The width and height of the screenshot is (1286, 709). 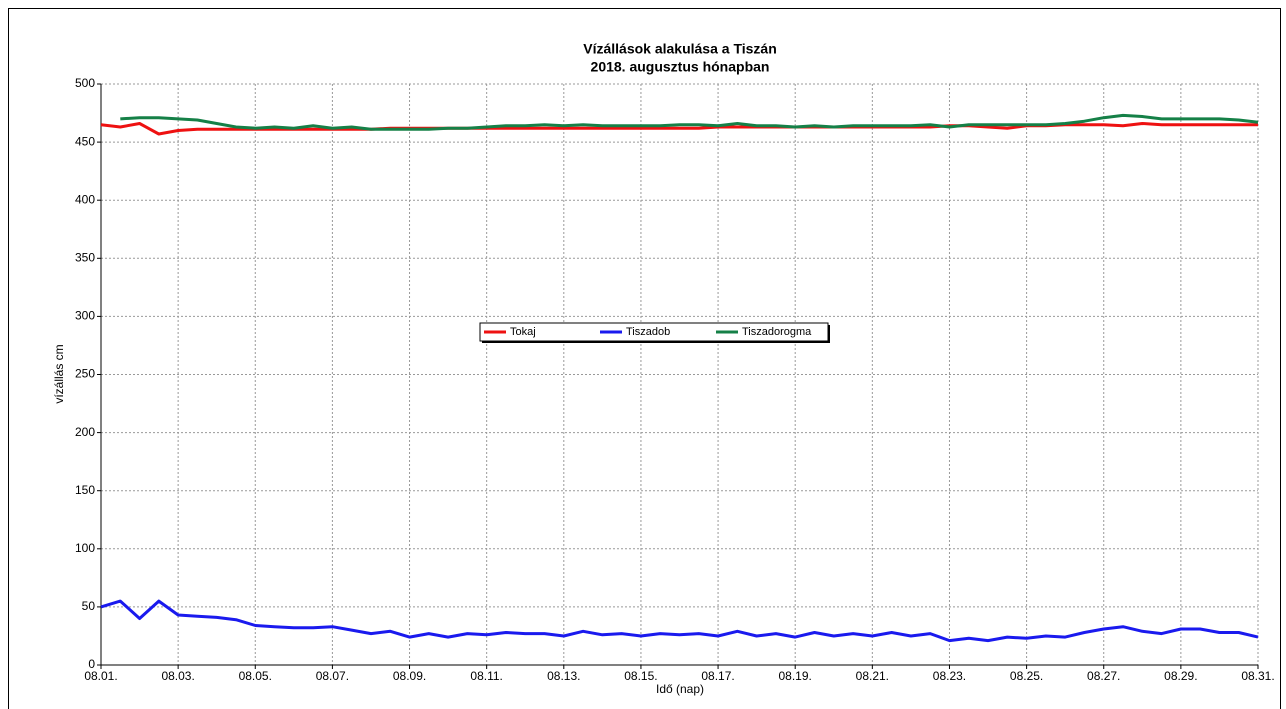 I want to click on legend, so click(x=654, y=332).